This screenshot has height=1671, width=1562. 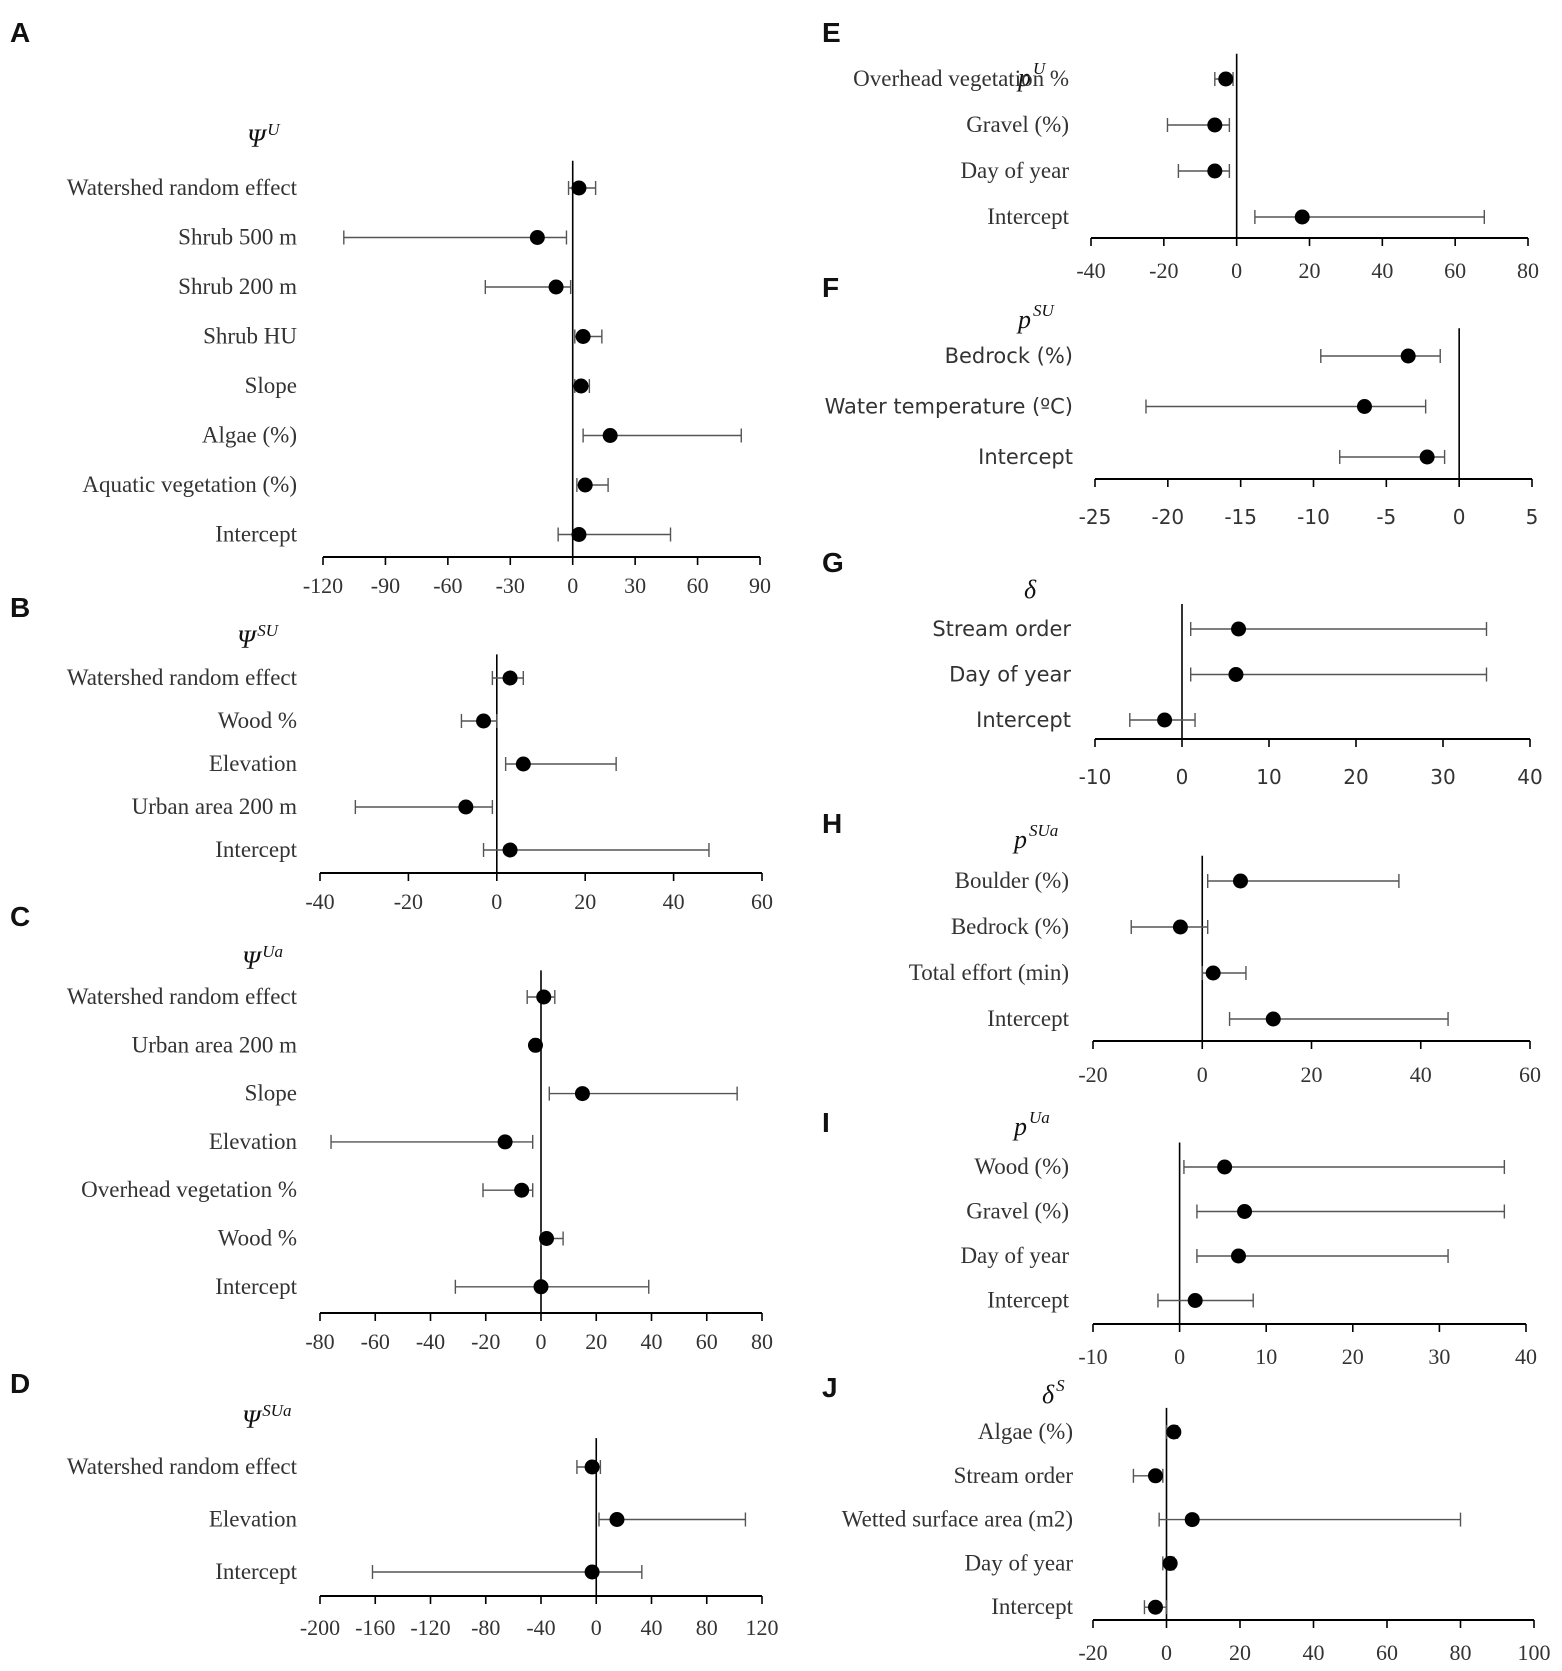 What do you see at coordinates (1039, 1117) in the screenshot?
I see `parameter-superscript: Ua` at bounding box center [1039, 1117].